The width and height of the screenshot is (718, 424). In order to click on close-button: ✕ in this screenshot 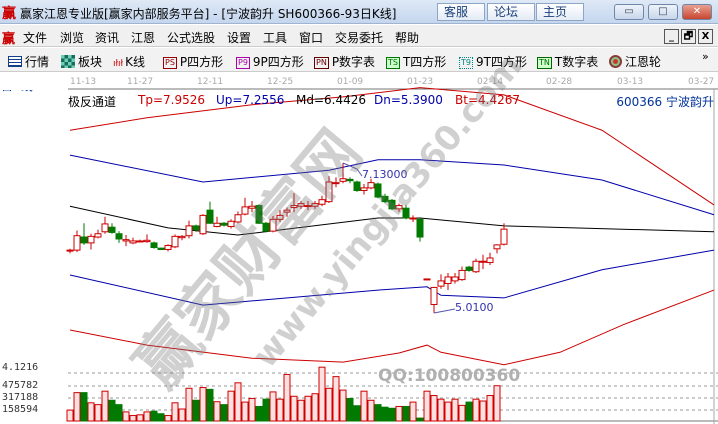, I will do `click(697, 12)`.